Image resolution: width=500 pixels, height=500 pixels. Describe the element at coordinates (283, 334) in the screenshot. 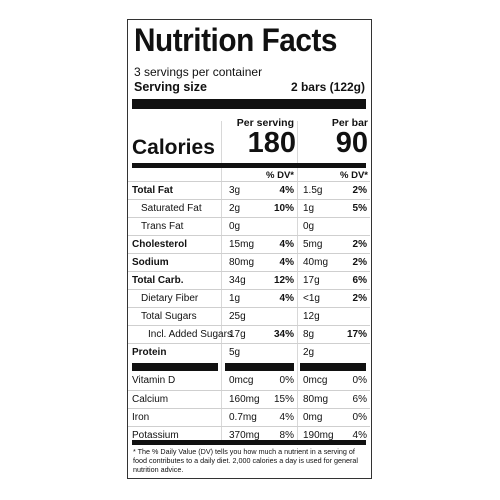

I see `dv-per-serving: 34%` at that location.